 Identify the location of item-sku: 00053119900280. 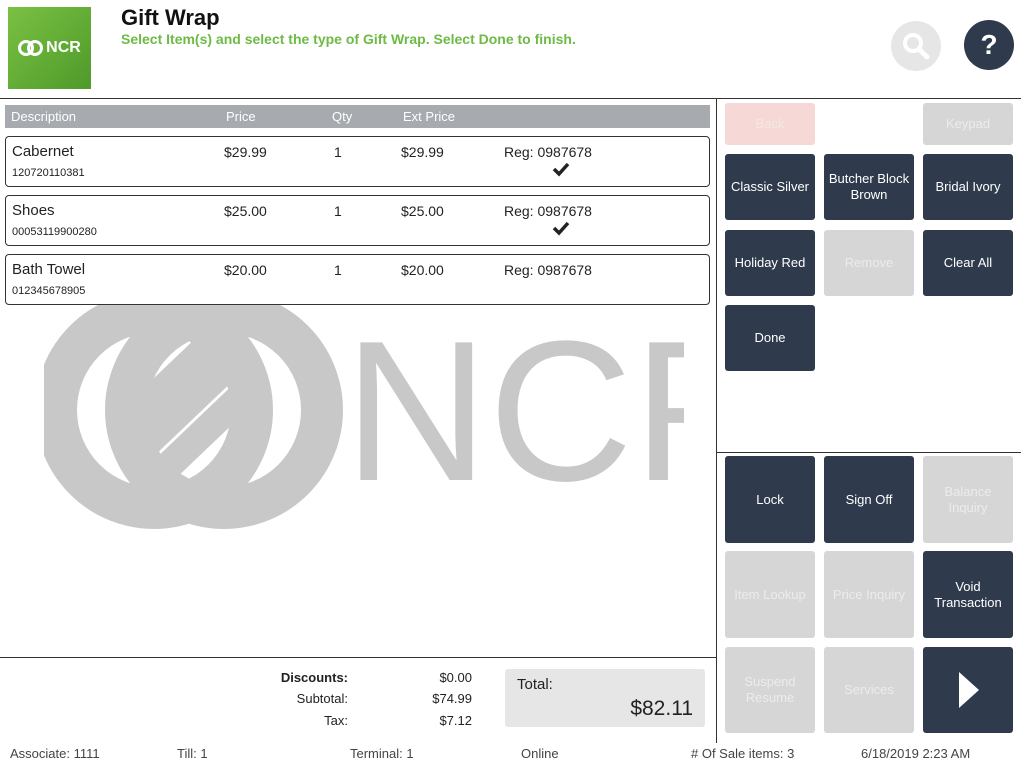
(54, 232).